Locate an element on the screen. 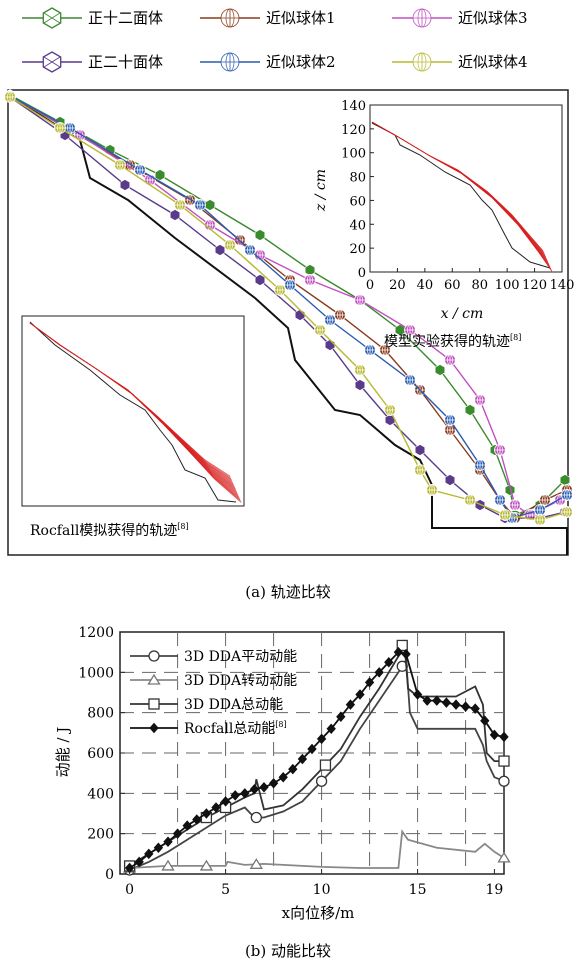 The height and width of the screenshot is (968, 576). x-tick-label: 10 is located at coordinates (322, 890).